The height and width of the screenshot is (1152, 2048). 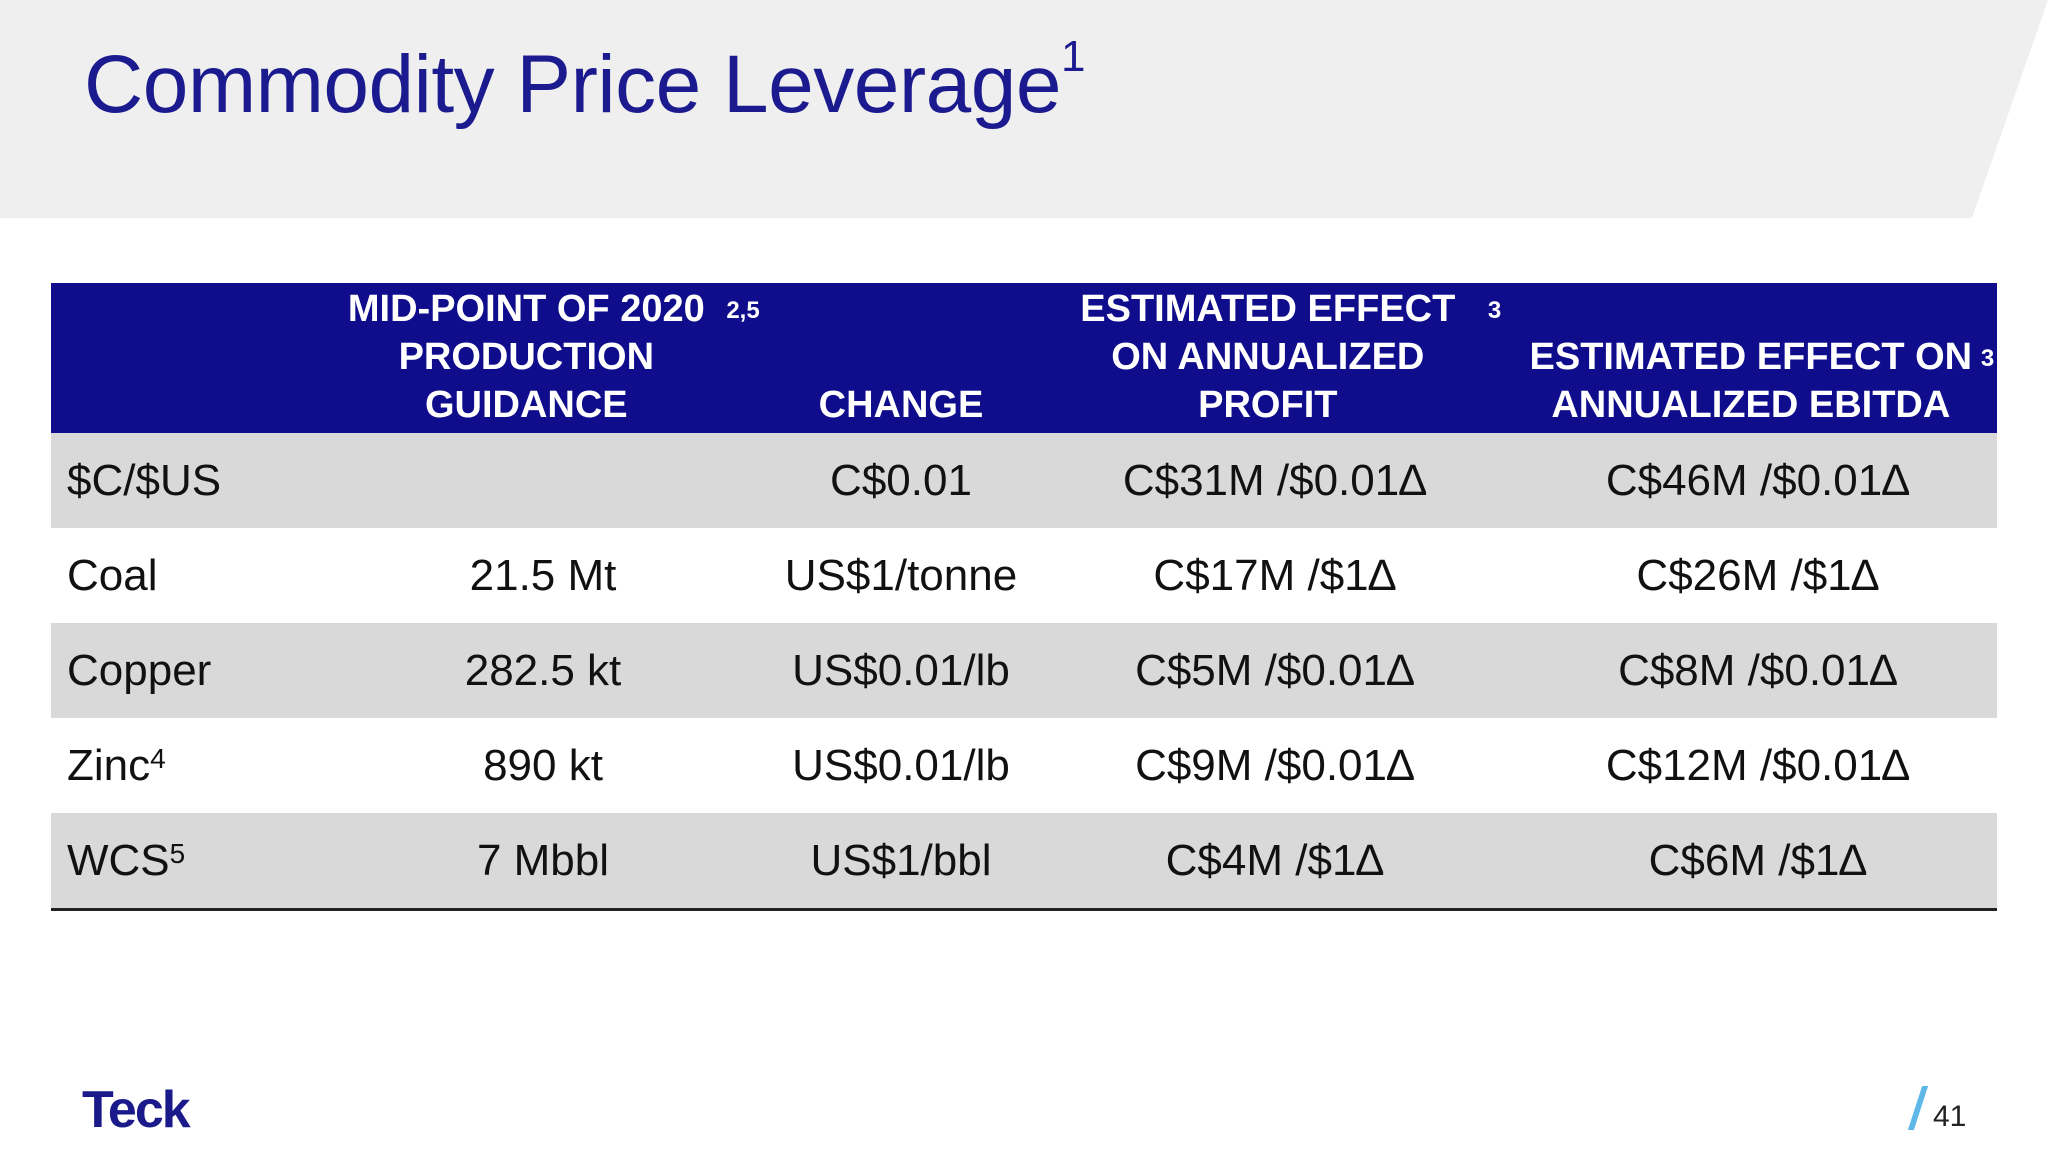 What do you see at coordinates (1274, 862) in the screenshot?
I see `row-profit: C$4M /$1∆` at bounding box center [1274, 862].